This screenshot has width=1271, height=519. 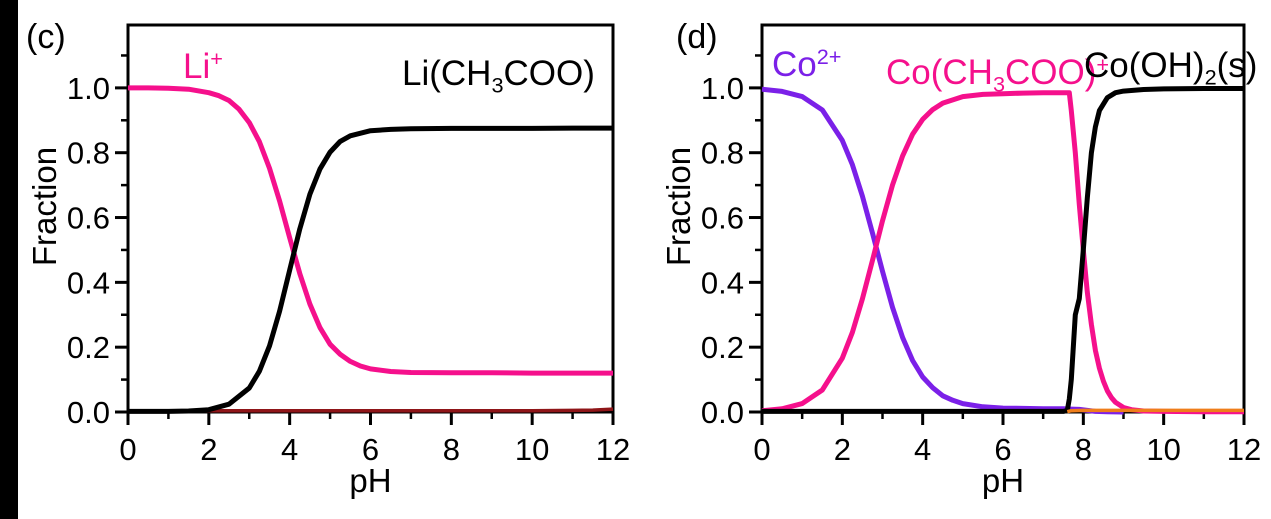 What do you see at coordinates (451, 449) in the screenshot?
I see `x-tick-label-c: 8` at bounding box center [451, 449].